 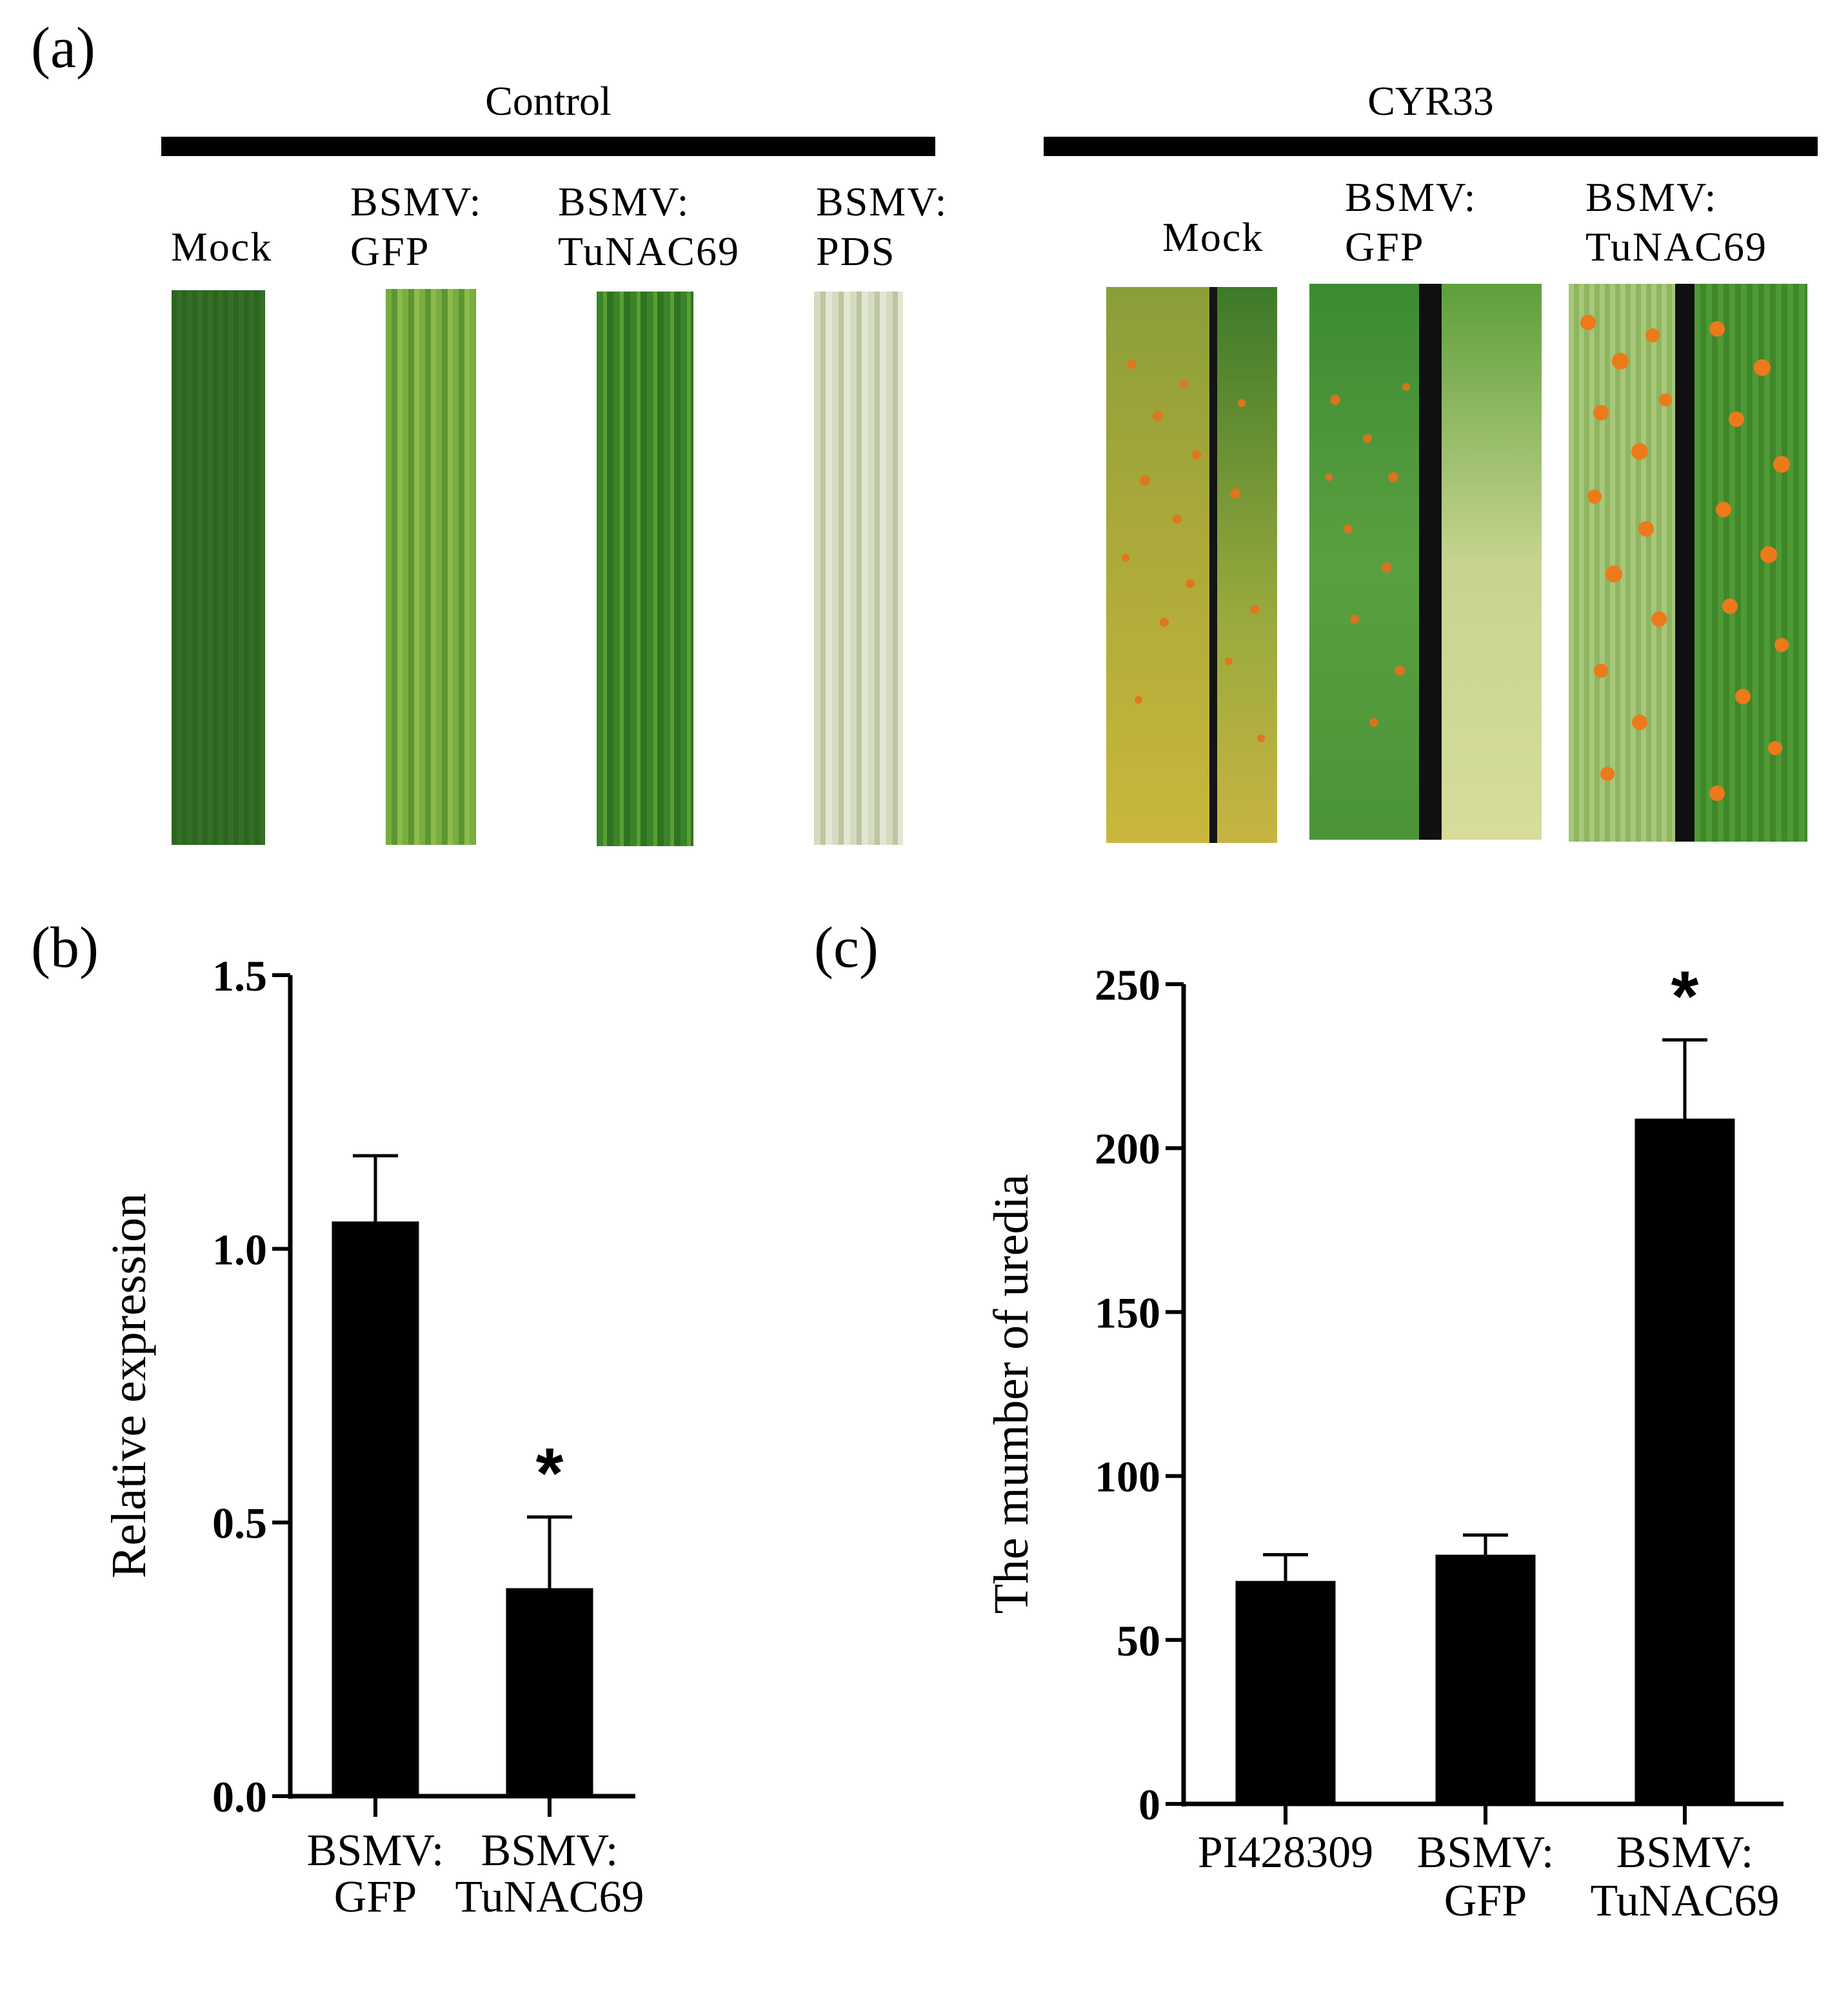 What do you see at coordinates (1425, 562) in the screenshot?
I see `leaf-image-cyr33-gfp` at bounding box center [1425, 562].